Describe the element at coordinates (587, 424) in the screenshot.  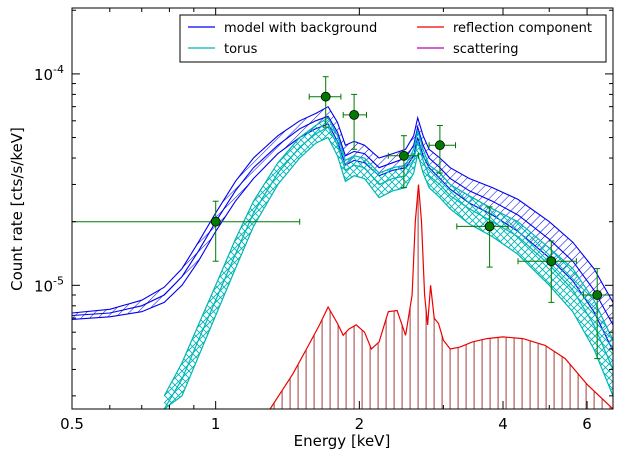
I see `x-tick-label: 6` at that location.